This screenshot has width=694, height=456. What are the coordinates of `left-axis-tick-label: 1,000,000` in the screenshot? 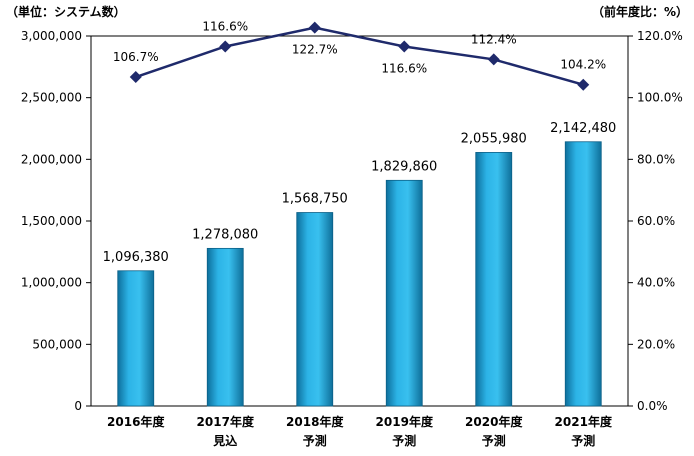 It's located at (51, 283).